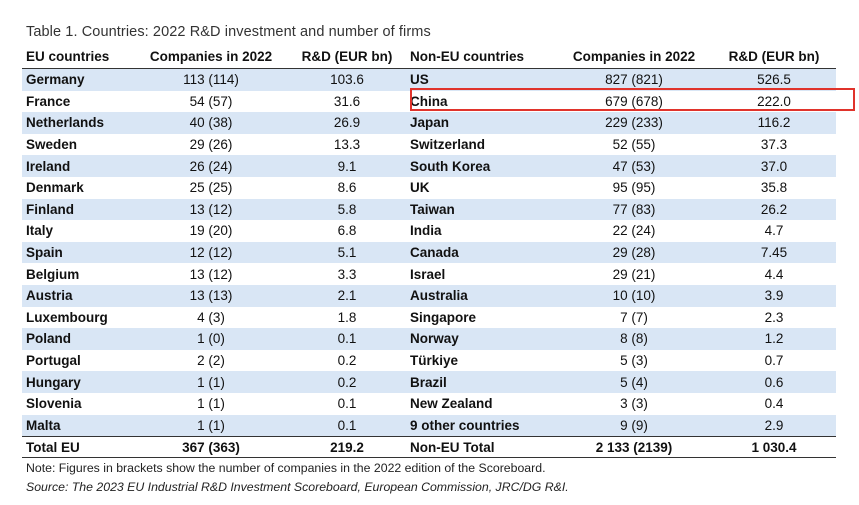 The height and width of the screenshot is (505, 859). Describe the element at coordinates (481, 166) in the screenshot. I see `noneu-country-cell: South Korea` at that location.